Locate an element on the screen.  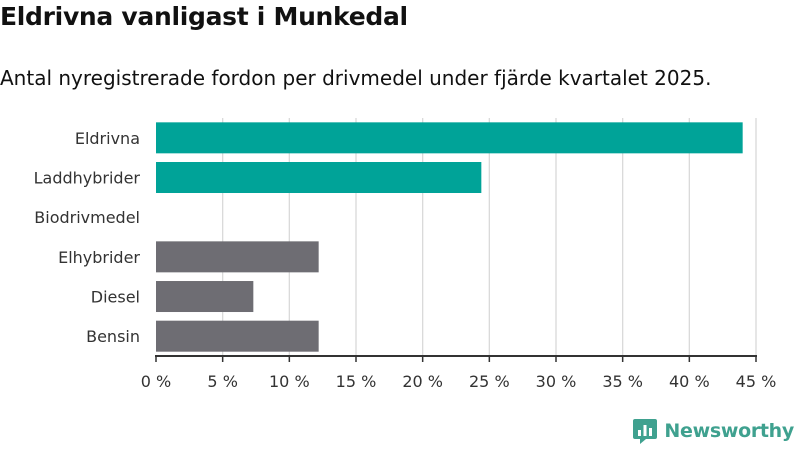
brand-logo: Newsworthy is located at coordinates (713, 431).